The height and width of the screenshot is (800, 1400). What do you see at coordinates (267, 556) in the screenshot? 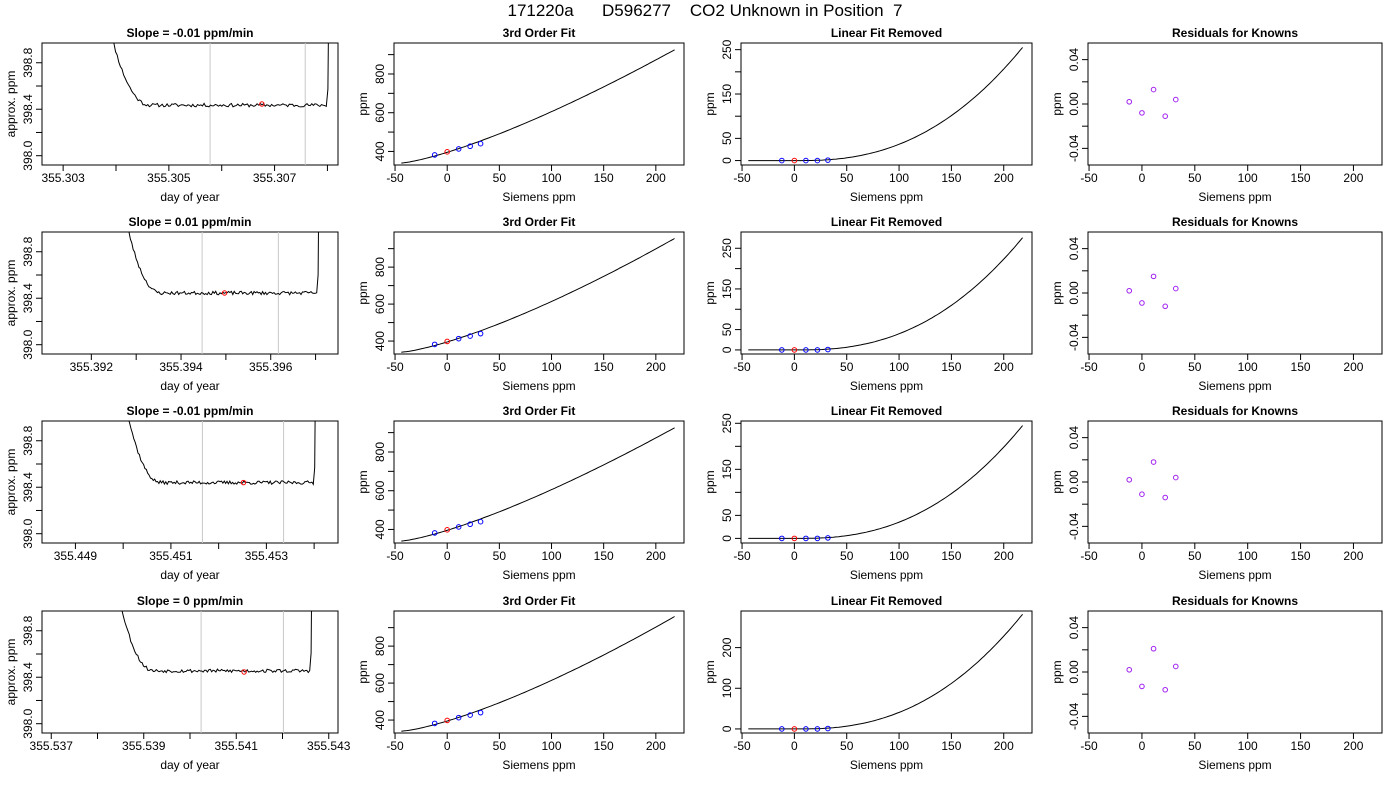
I see `x-tick-label: 355.453` at bounding box center [267, 556].